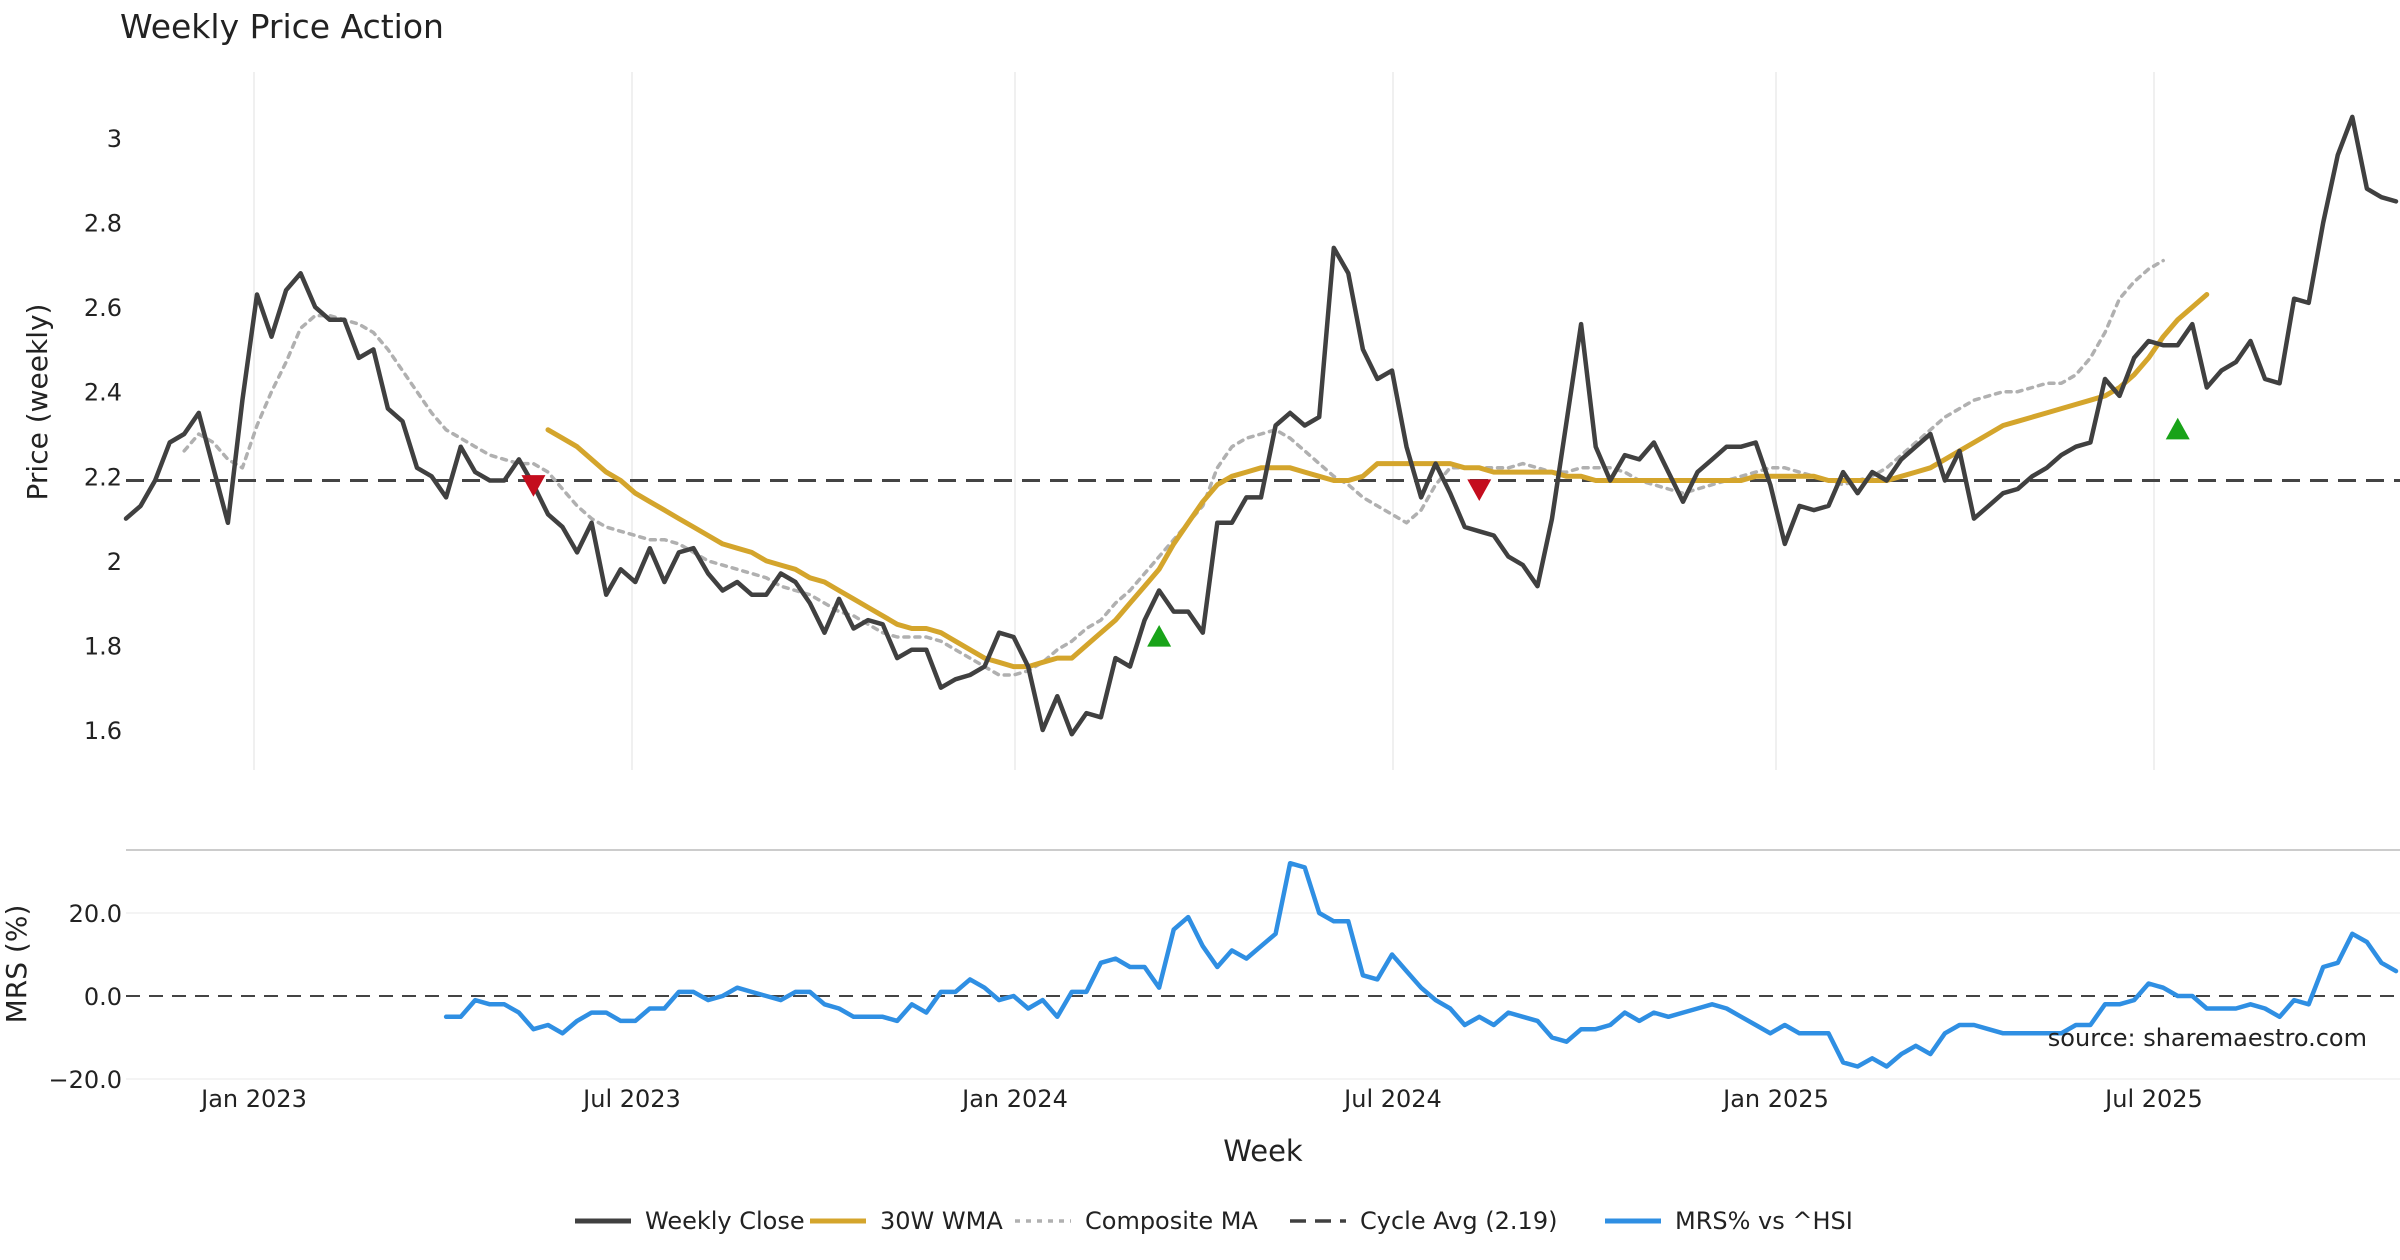  Describe the element at coordinates (103, 224) in the screenshot. I see `y-tick-label: 2.8` at that location.